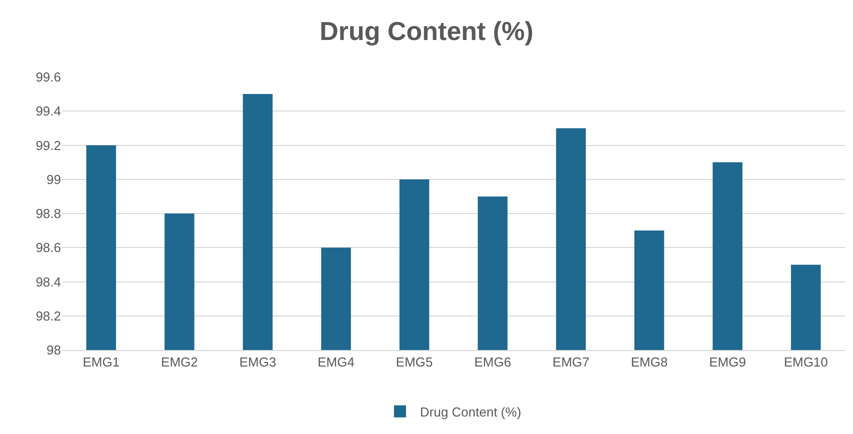 The width and height of the screenshot is (853, 434). I want to click on y-tick-label: 98.8, so click(48, 214).